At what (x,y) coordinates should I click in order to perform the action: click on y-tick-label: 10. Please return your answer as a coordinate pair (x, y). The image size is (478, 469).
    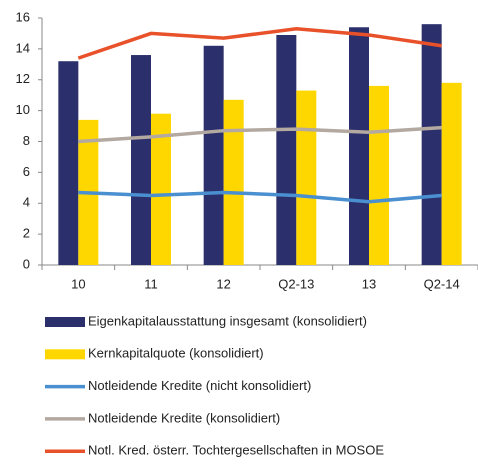
    Looking at the image, I should click on (23, 109).